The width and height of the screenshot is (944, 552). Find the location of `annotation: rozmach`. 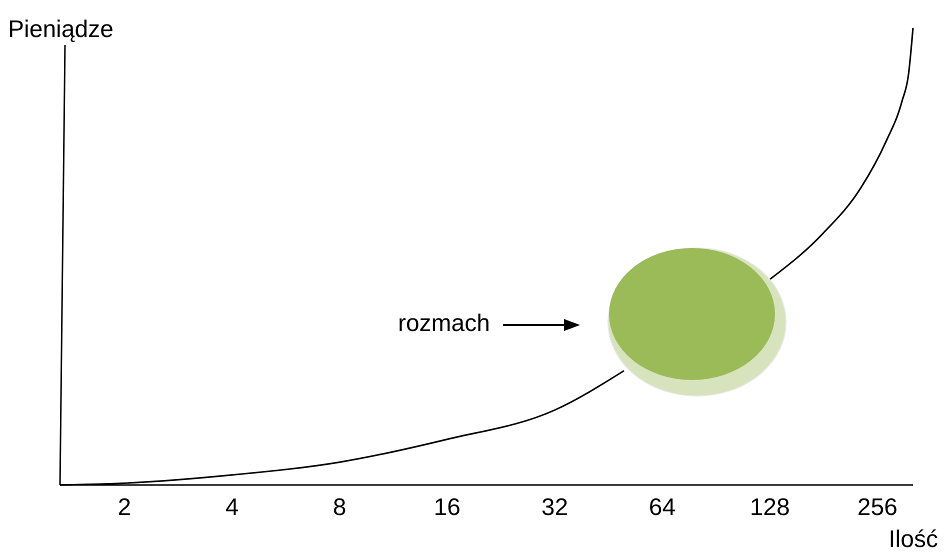

annotation: rozmach is located at coordinates (444, 323).